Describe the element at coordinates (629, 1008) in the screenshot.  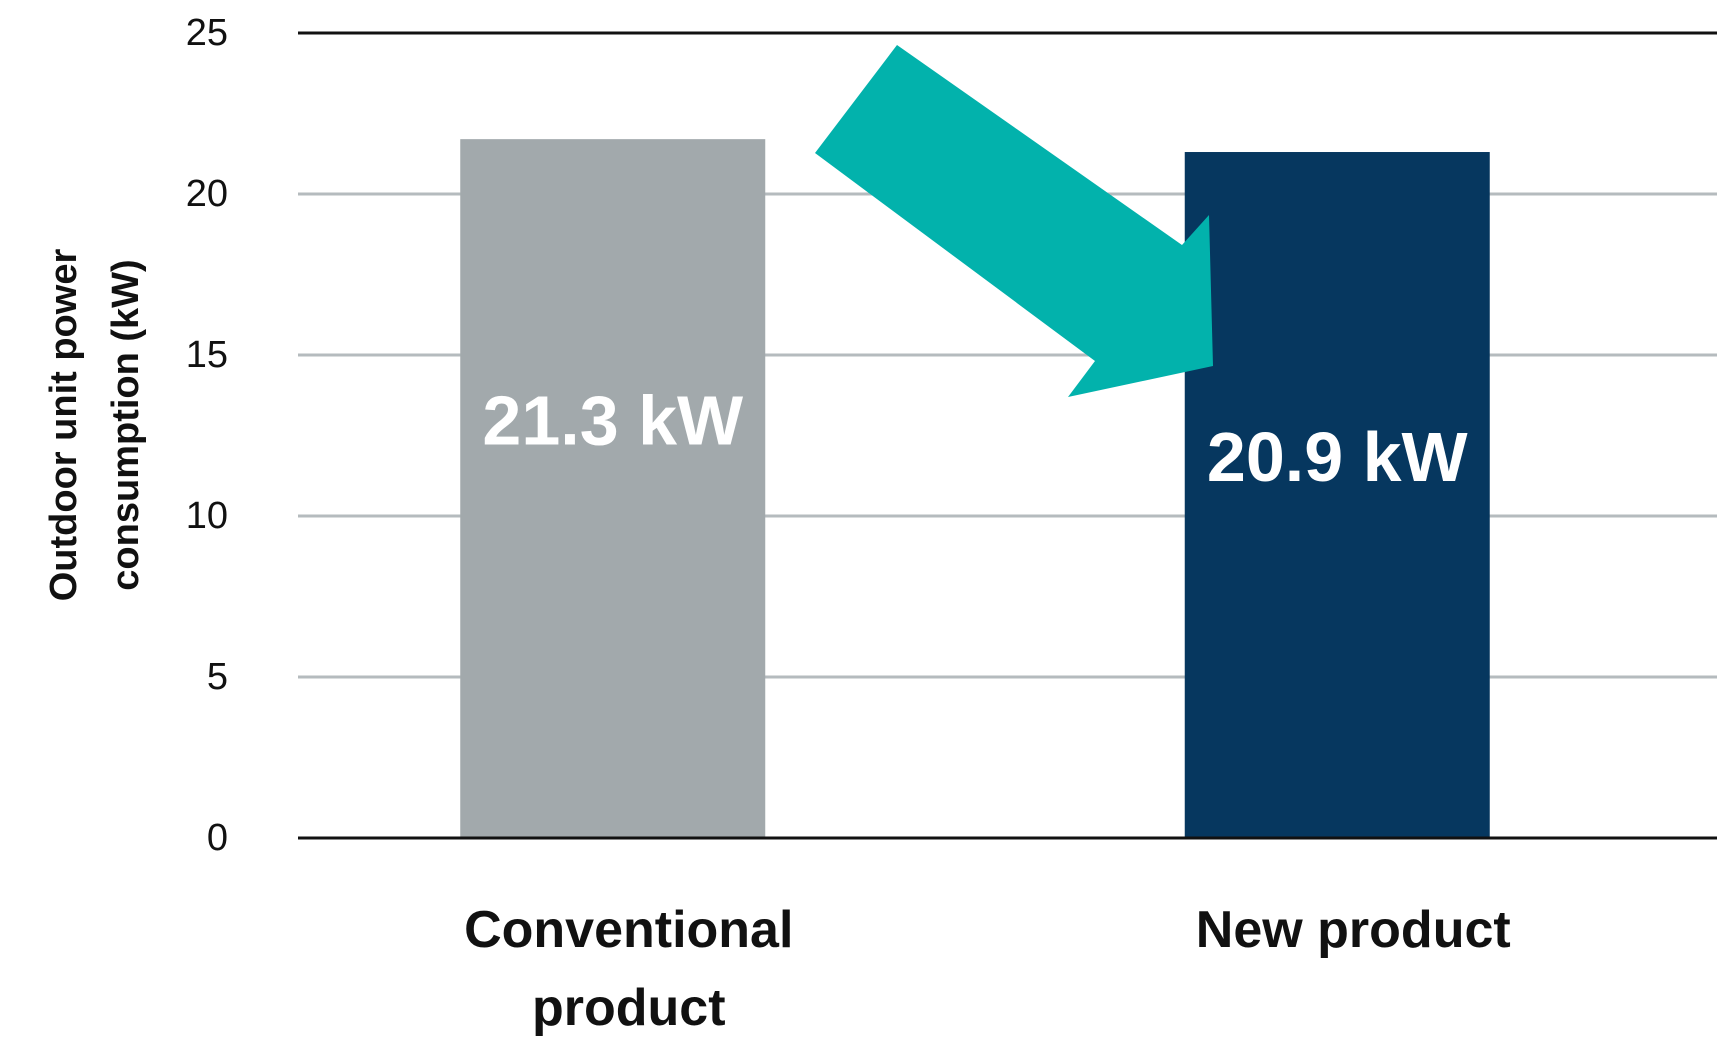
I see `category-label: product` at that location.